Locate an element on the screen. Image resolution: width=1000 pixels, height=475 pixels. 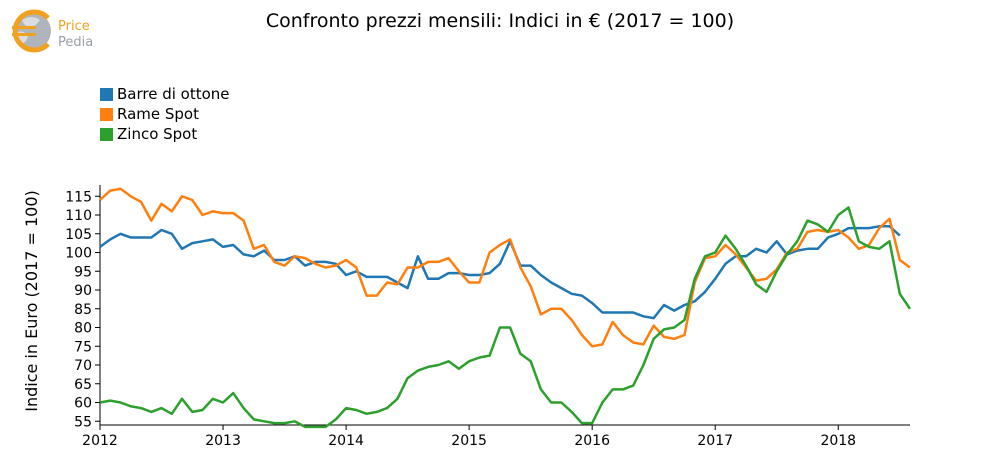
legend-item: Barre di ottone is located at coordinates (165, 94).